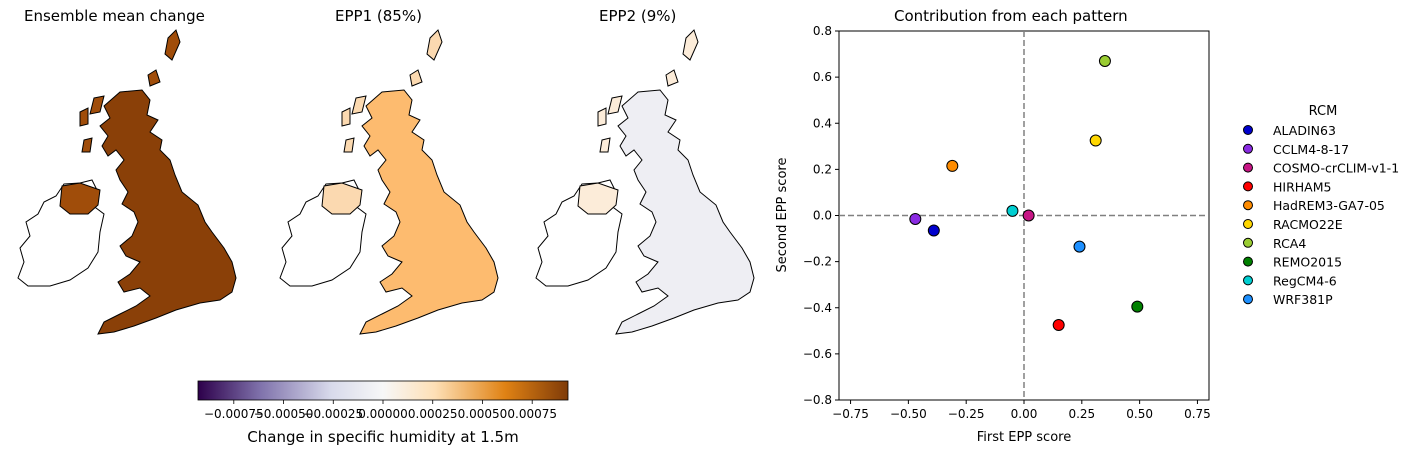  I want to click on colorbar-label: Change in specific humidity at 1.5m, so click(382, 437).